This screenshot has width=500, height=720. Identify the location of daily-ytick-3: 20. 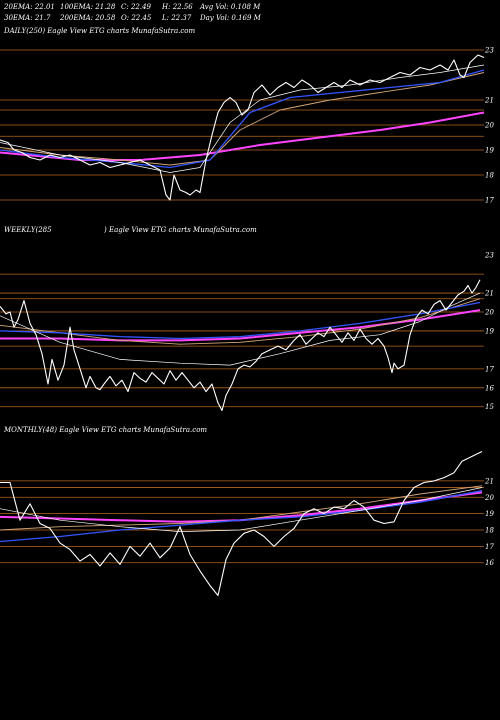
(489, 126).